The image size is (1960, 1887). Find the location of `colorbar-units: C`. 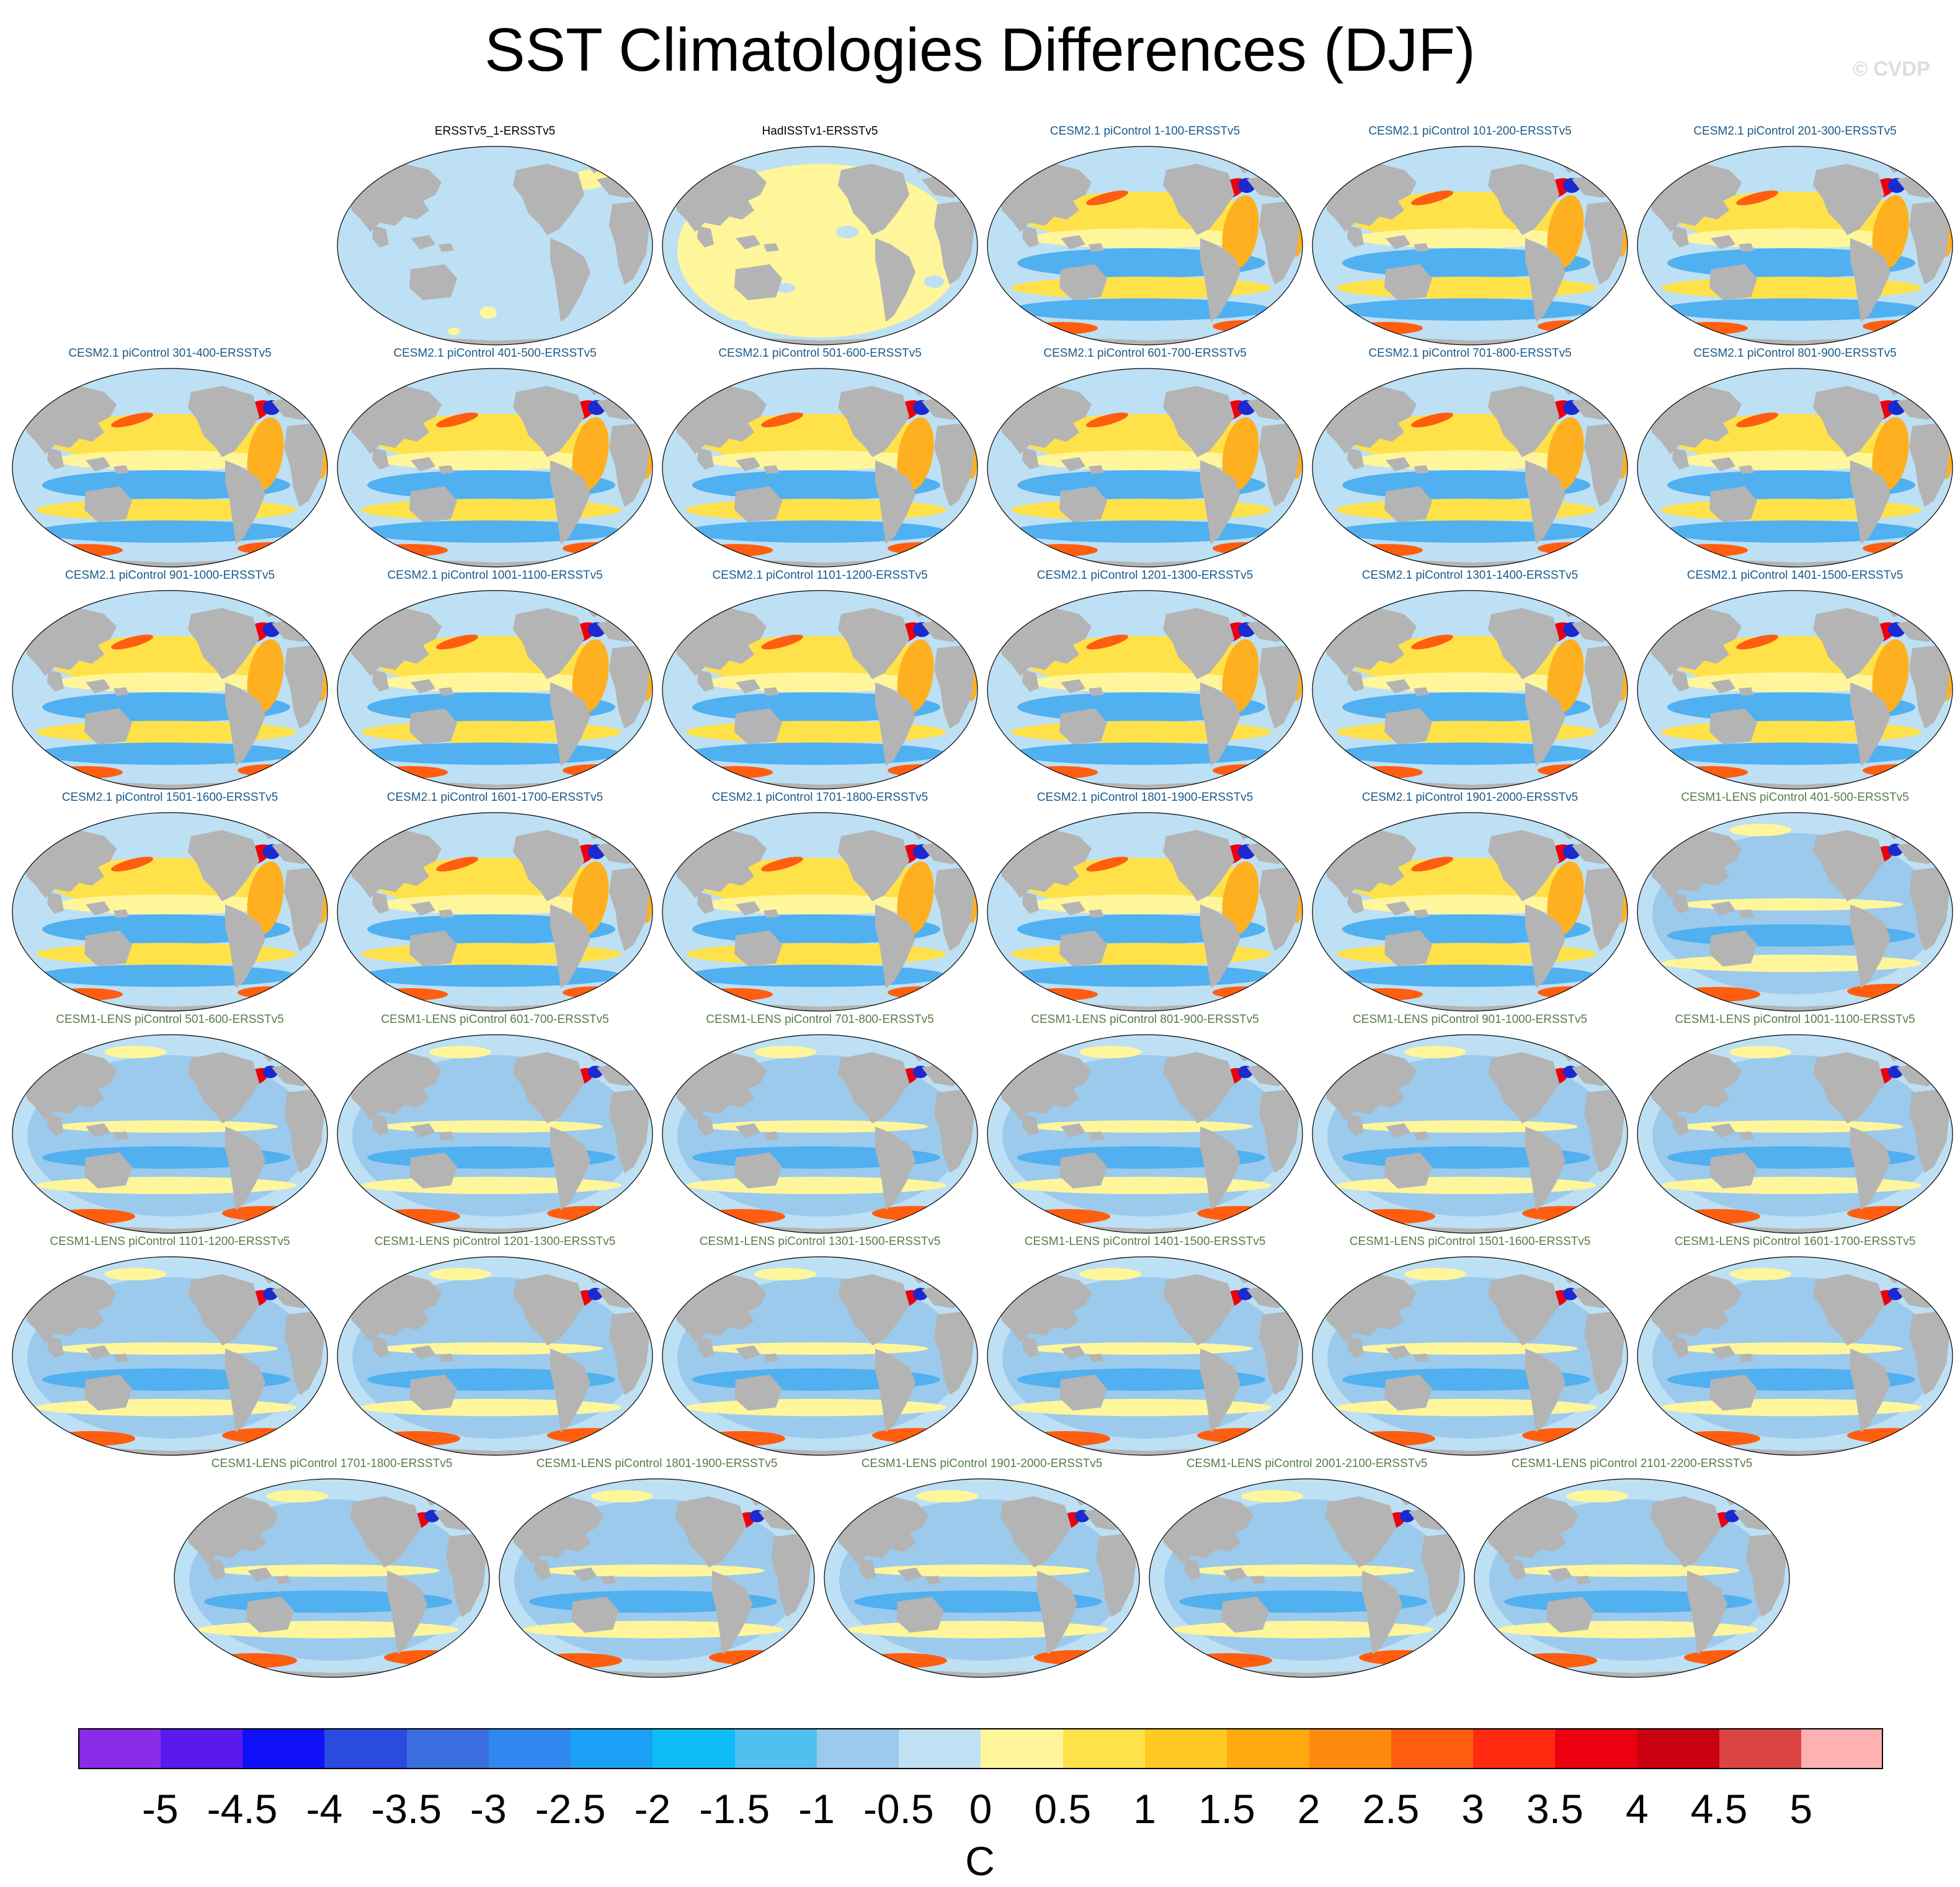

colorbar-units: C is located at coordinates (980, 1861).